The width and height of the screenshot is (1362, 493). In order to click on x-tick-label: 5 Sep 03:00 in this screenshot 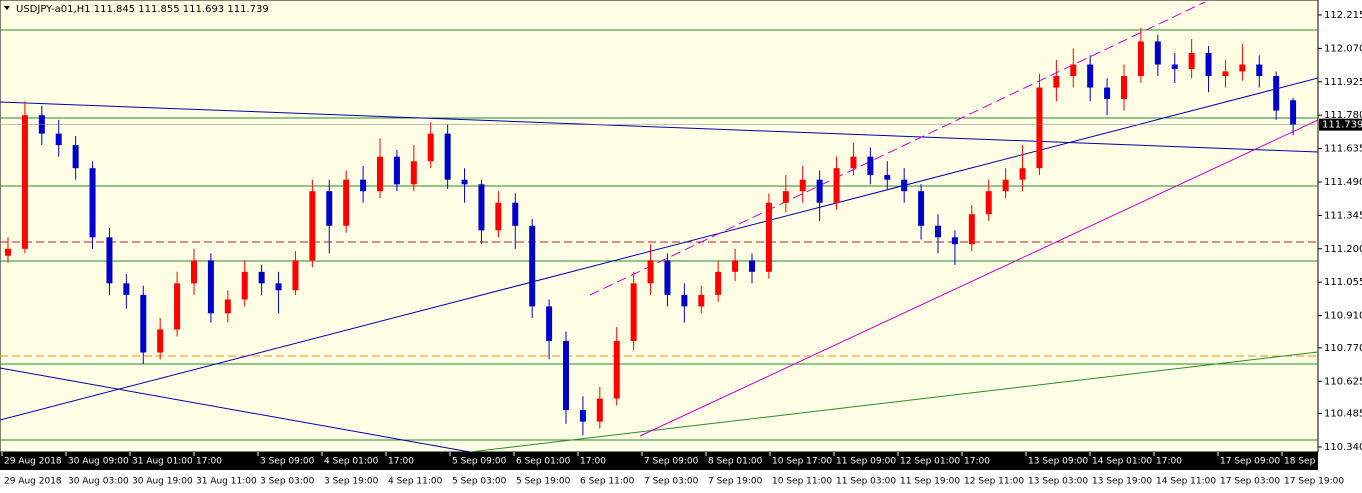, I will do `click(479, 482)`.